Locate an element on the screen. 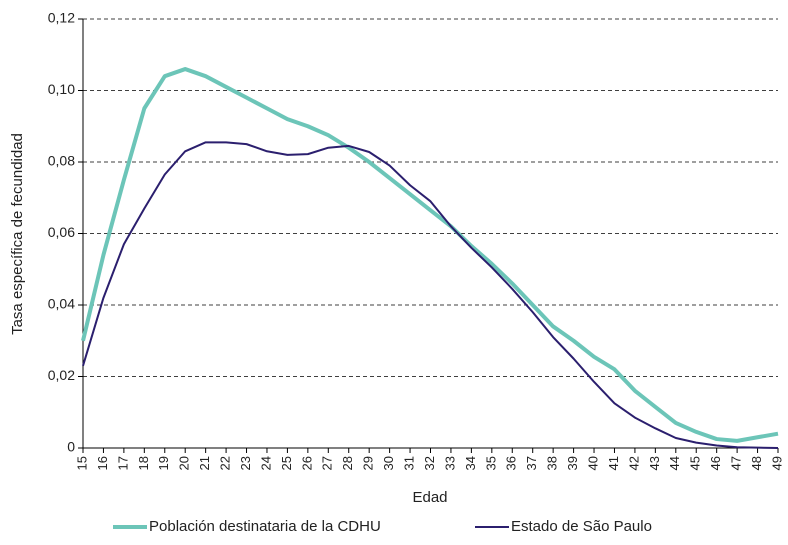  x-tick-label: 30 is located at coordinates (388, 463).